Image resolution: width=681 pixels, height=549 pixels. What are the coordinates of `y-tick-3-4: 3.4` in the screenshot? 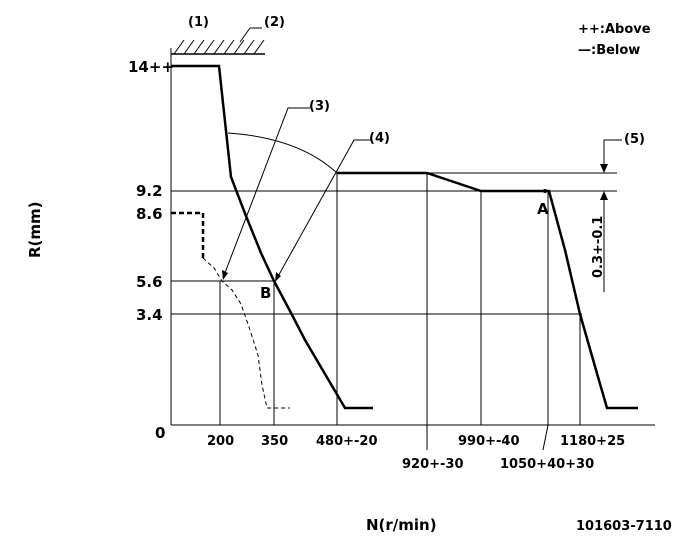 It's located at (149, 315).